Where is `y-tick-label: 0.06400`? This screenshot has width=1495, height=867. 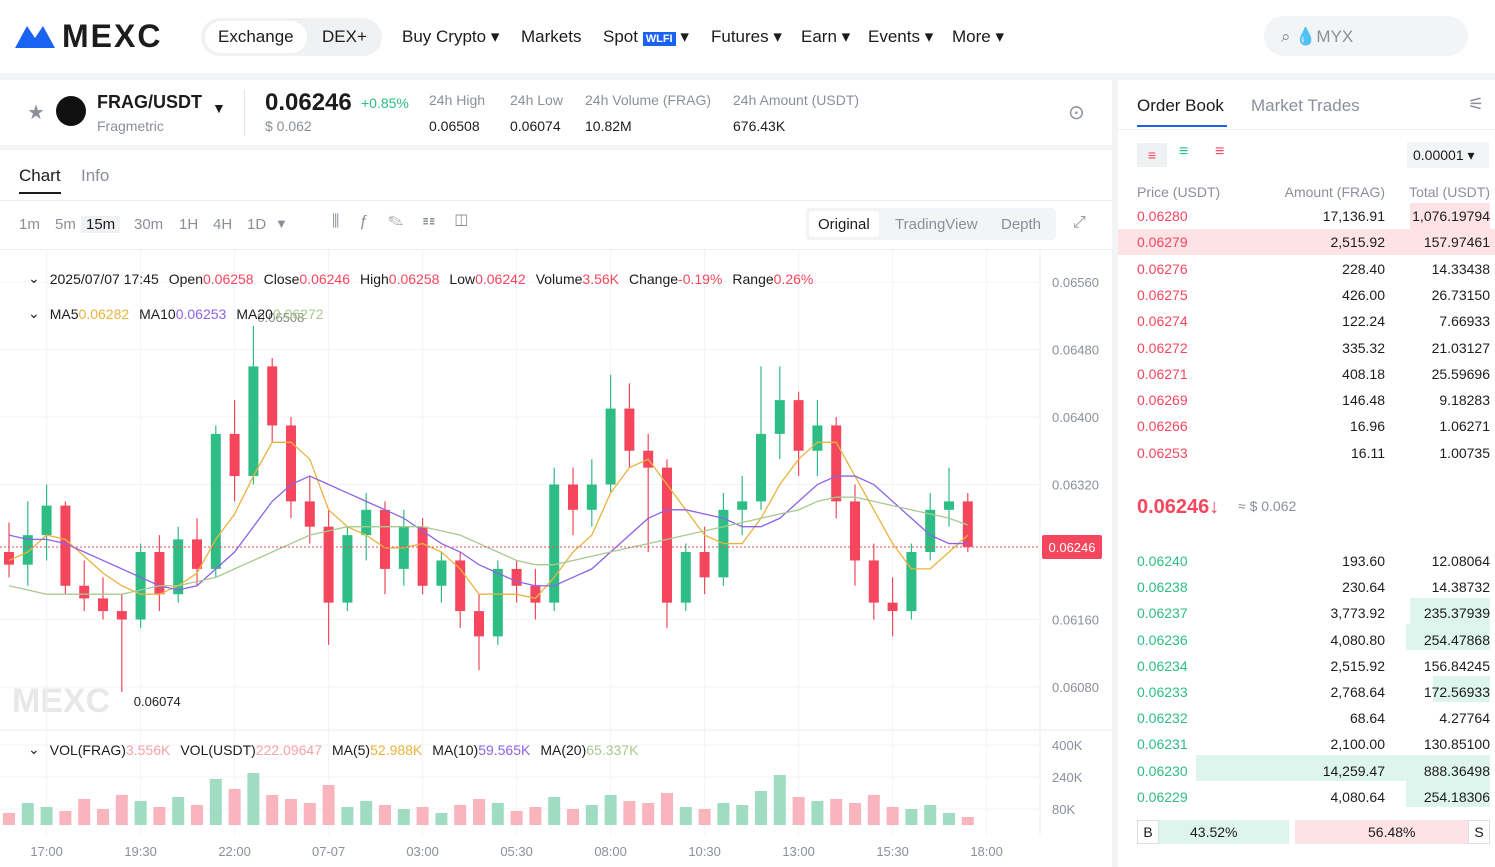
y-tick-label: 0.06400 is located at coordinates (1075, 417).